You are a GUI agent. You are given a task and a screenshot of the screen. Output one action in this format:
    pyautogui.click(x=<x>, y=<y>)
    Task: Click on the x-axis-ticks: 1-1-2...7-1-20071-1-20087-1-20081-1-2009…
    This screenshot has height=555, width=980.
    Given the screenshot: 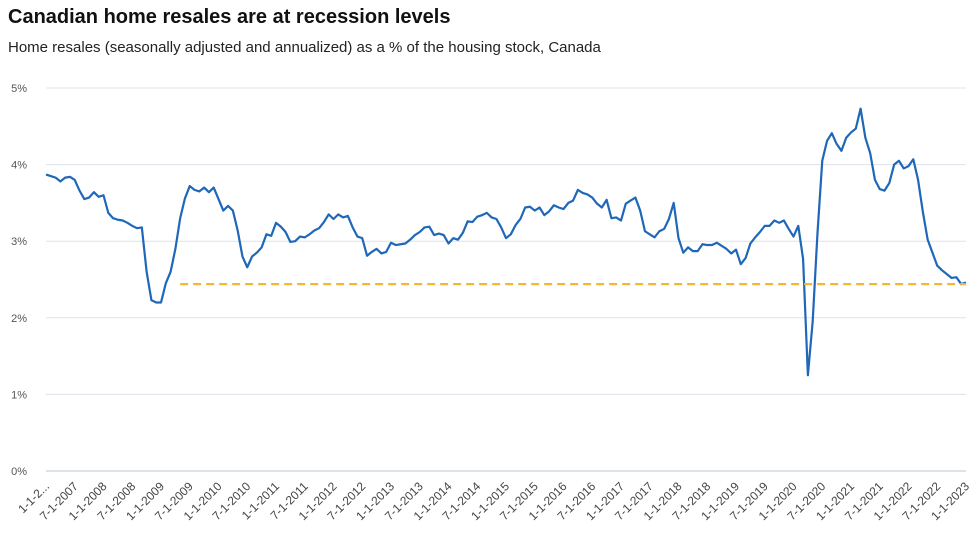 What is the action you would take?
    pyautogui.click(x=493, y=501)
    